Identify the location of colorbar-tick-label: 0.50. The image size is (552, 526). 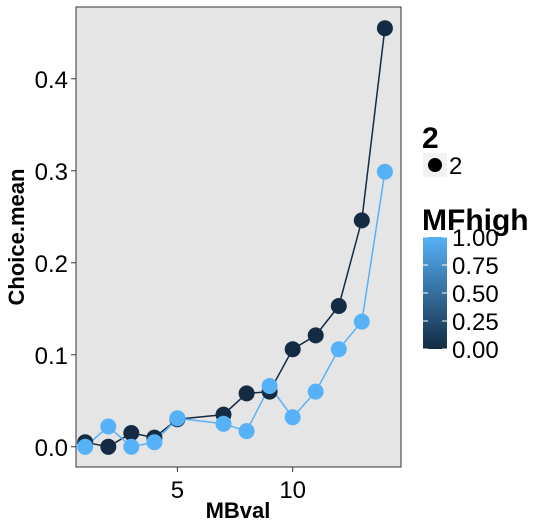
(475, 294).